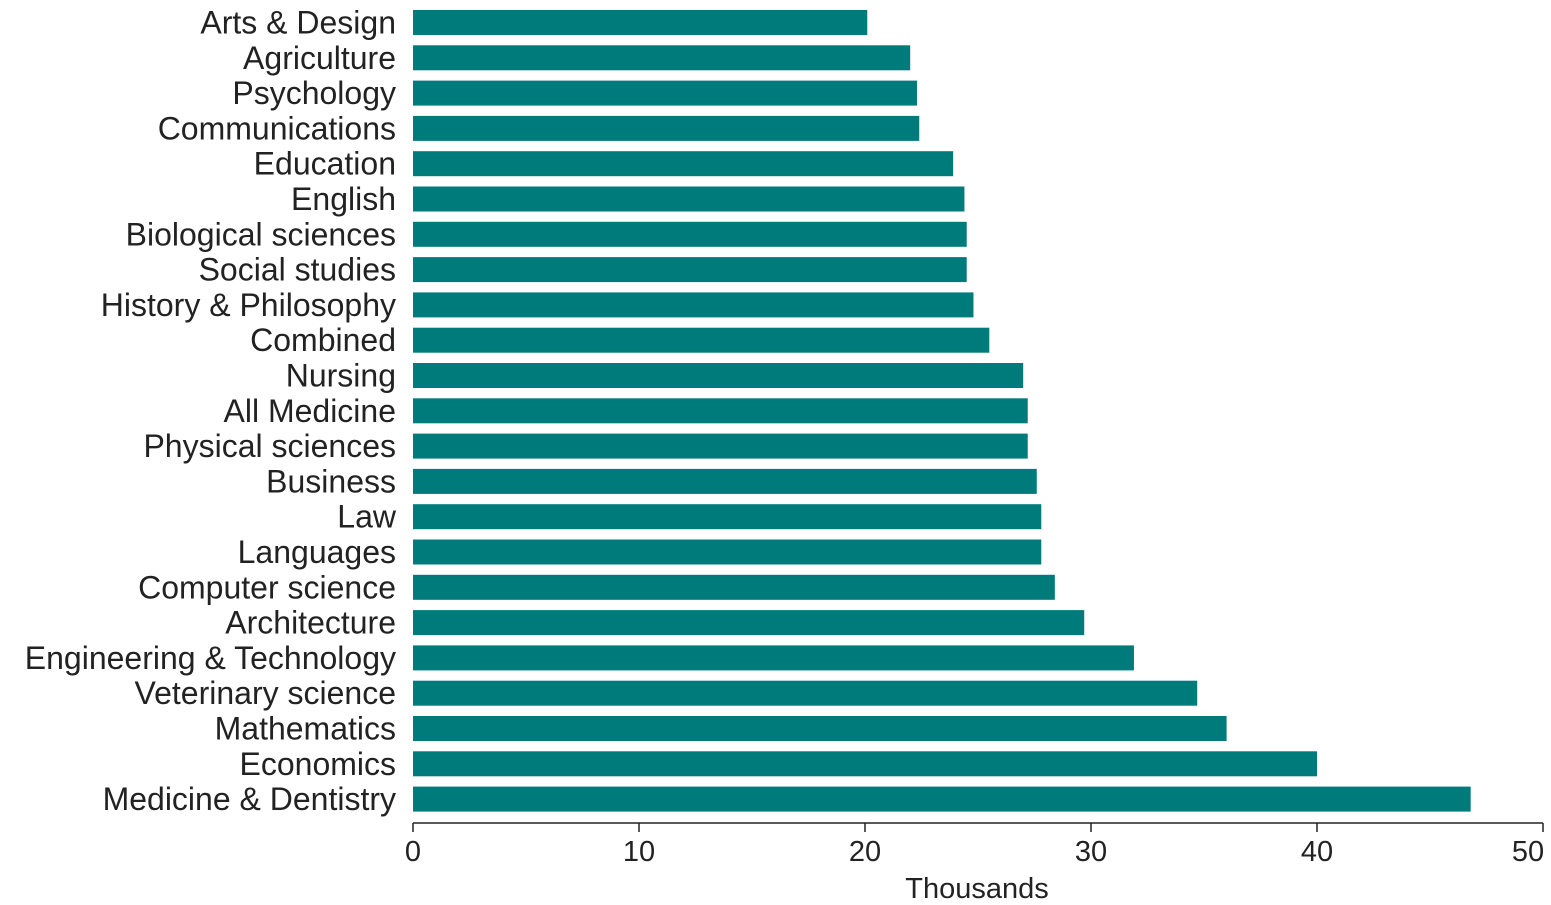 This screenshot has height=905, width=1551. Describe the element at coordinates (639, 852) in the screenshot. I see `x-tick-label: 10` at that location.